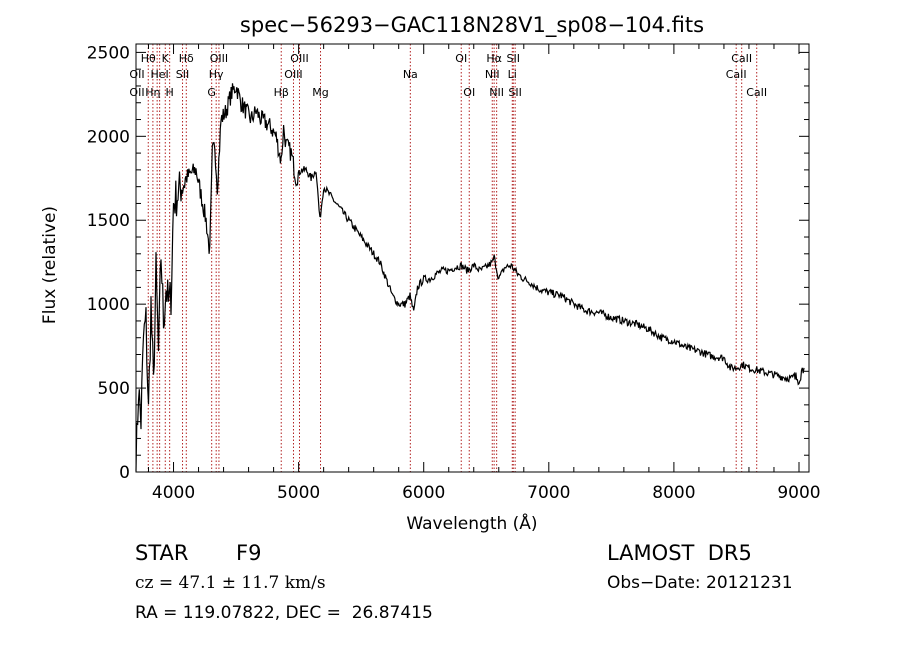 The image size is (900, 649). What do you see at coordinates (170, 92) in the screenshot?
I see `line-label-5: H` at bounding box center [170, 92].